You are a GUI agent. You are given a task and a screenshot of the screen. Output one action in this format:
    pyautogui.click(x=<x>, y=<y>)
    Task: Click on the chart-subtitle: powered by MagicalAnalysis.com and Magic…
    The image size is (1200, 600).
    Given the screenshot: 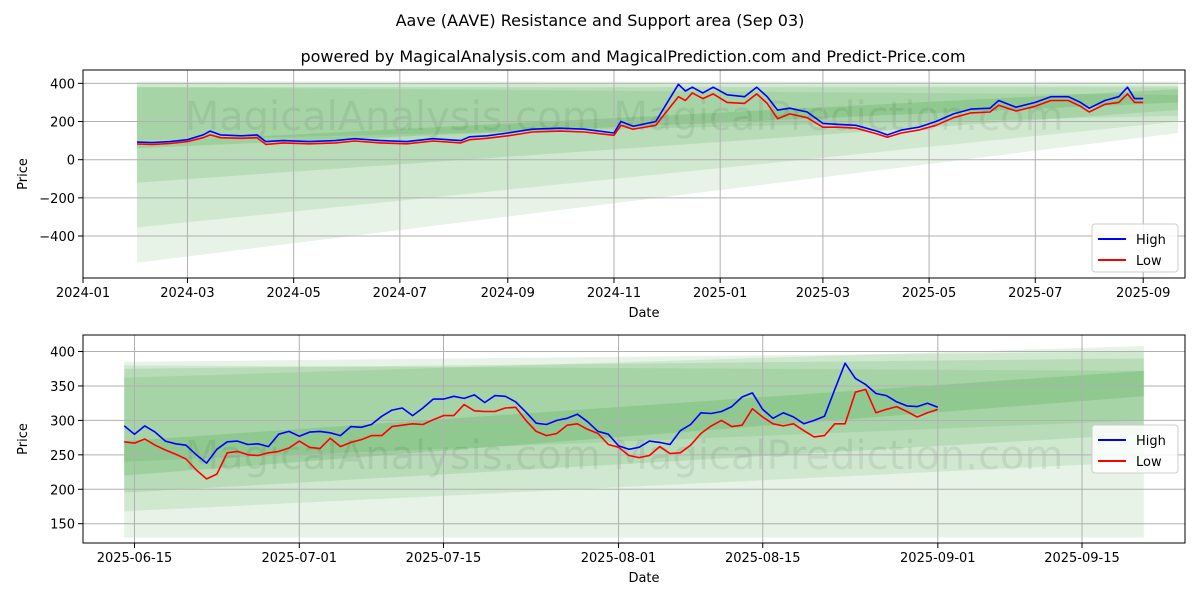 What is the action you would take?
    pyautogui.click(x=632, y=56)
    